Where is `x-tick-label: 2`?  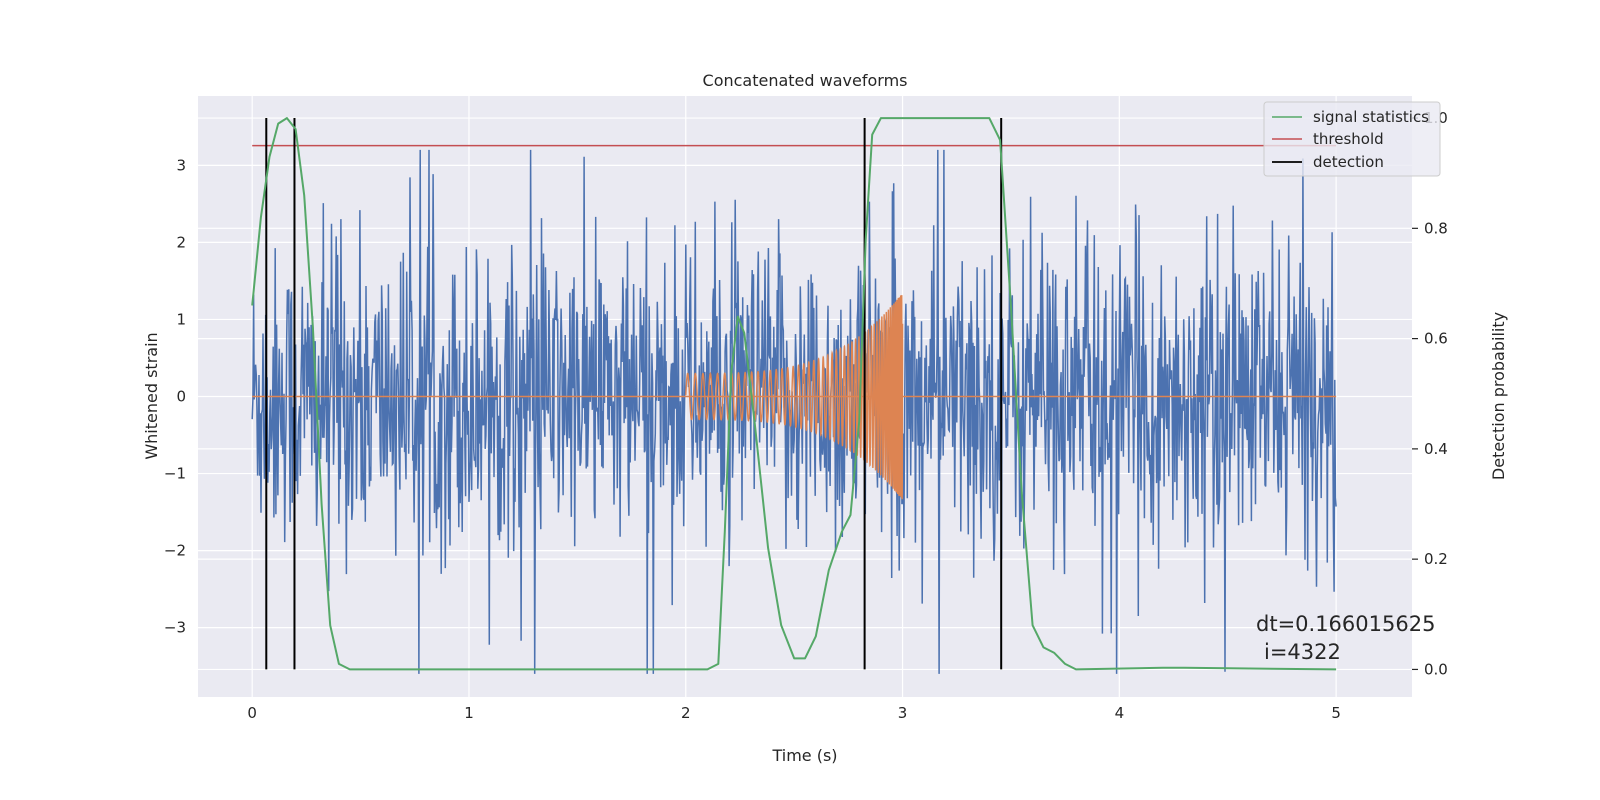 x-tick-label: 2 is located at coordinates (686, 713).